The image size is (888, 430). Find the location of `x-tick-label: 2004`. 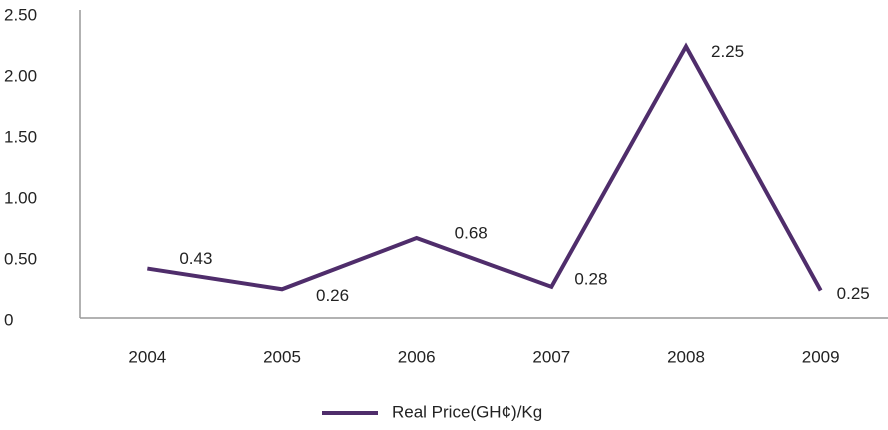

x-tick-label: 2004 is located at coordinates (147, 356).